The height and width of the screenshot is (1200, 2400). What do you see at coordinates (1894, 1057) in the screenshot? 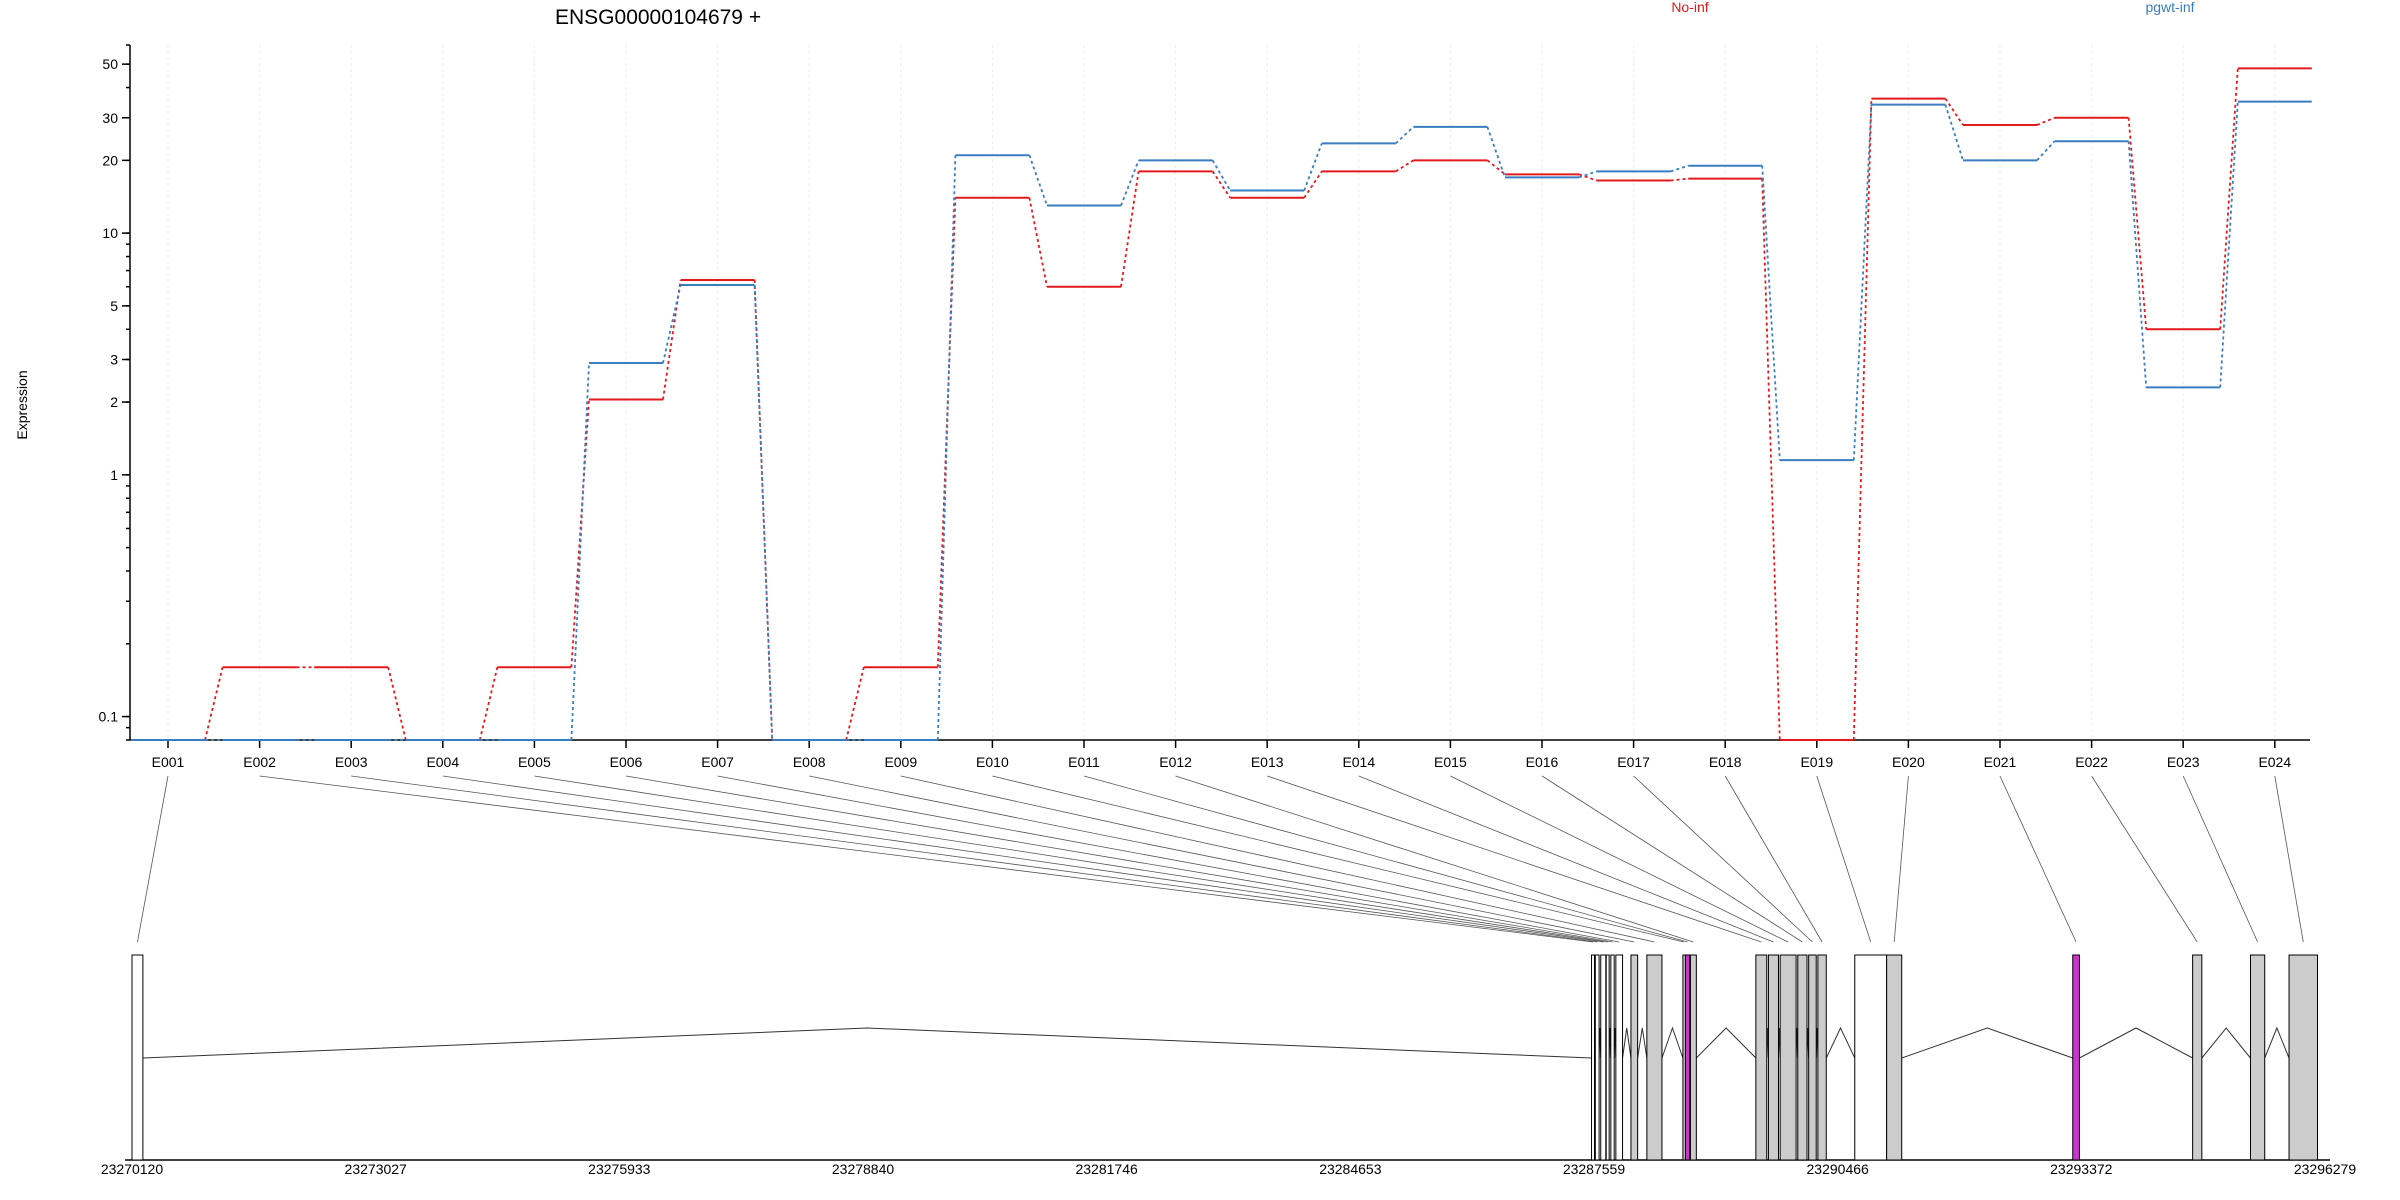
I see `exon-e020` at bounding box center [1894, 1057].